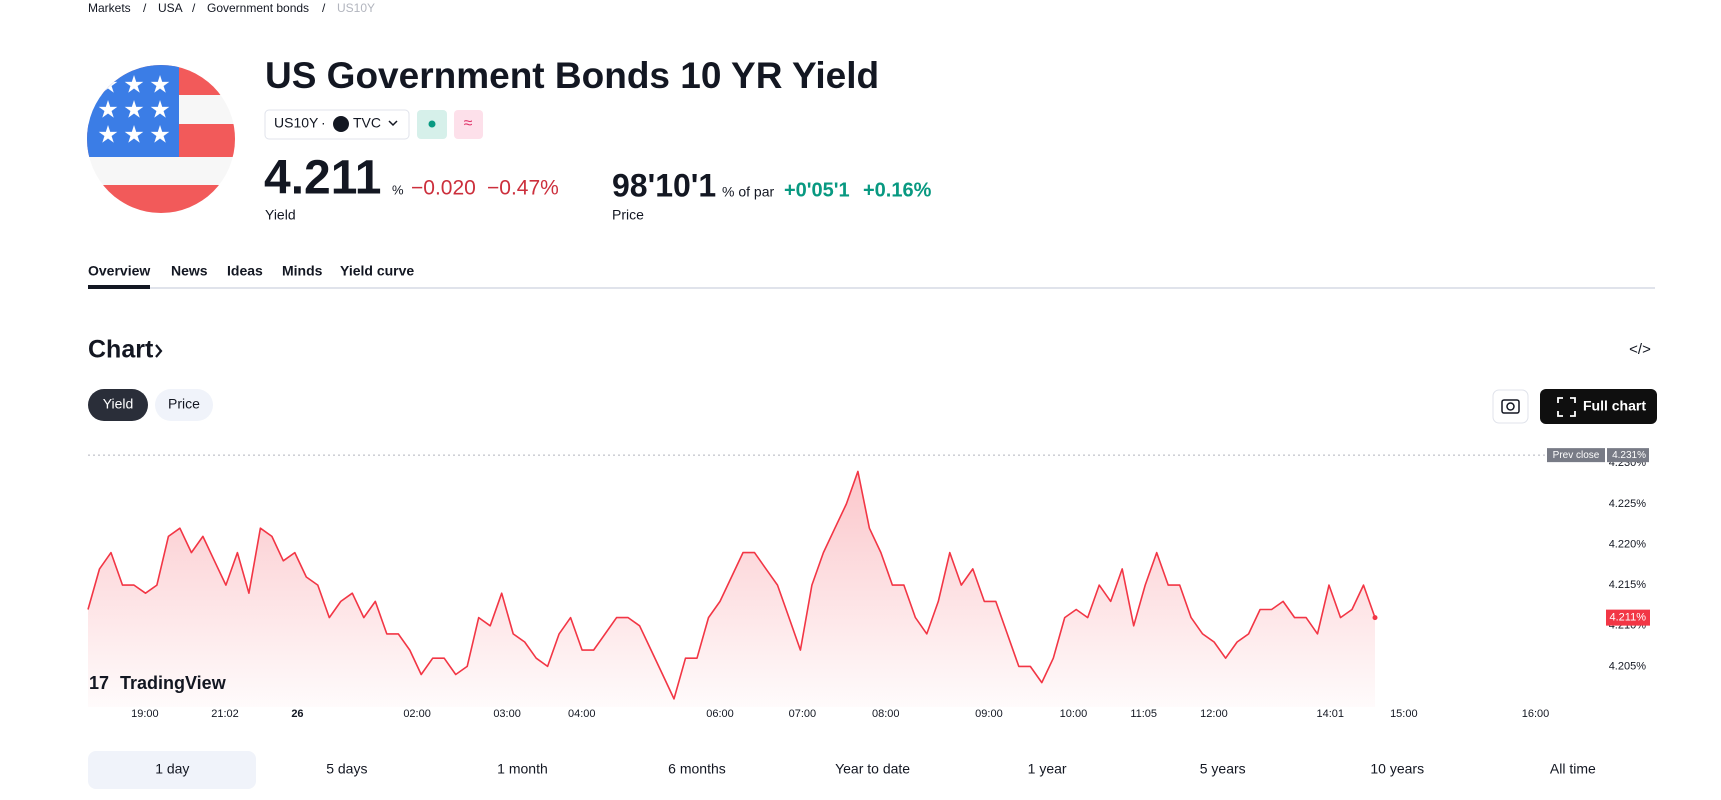 The width and height of the screenshot is (1721, 800). I want to click on breadcrumb: Markets / USA / Government bonds / US10Y, so click(231, 8).